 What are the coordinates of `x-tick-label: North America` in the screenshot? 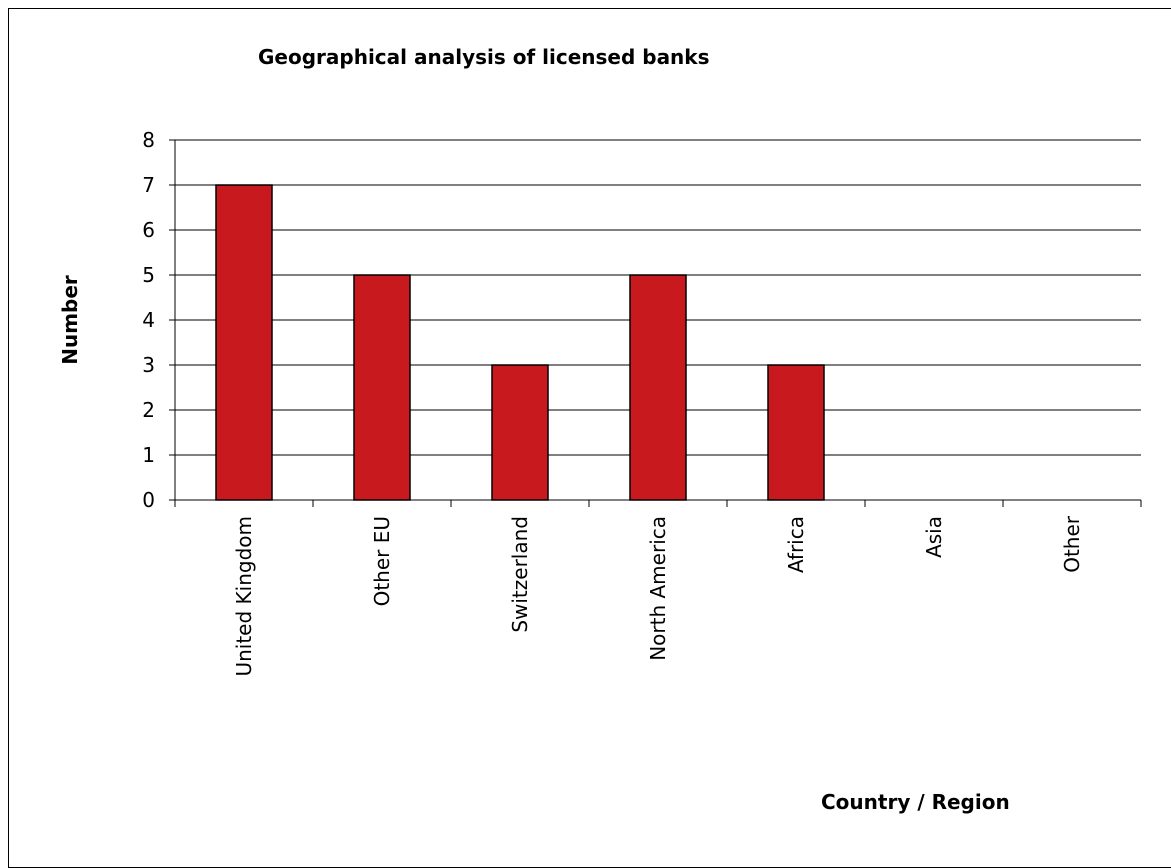 It's located at (658, 588).